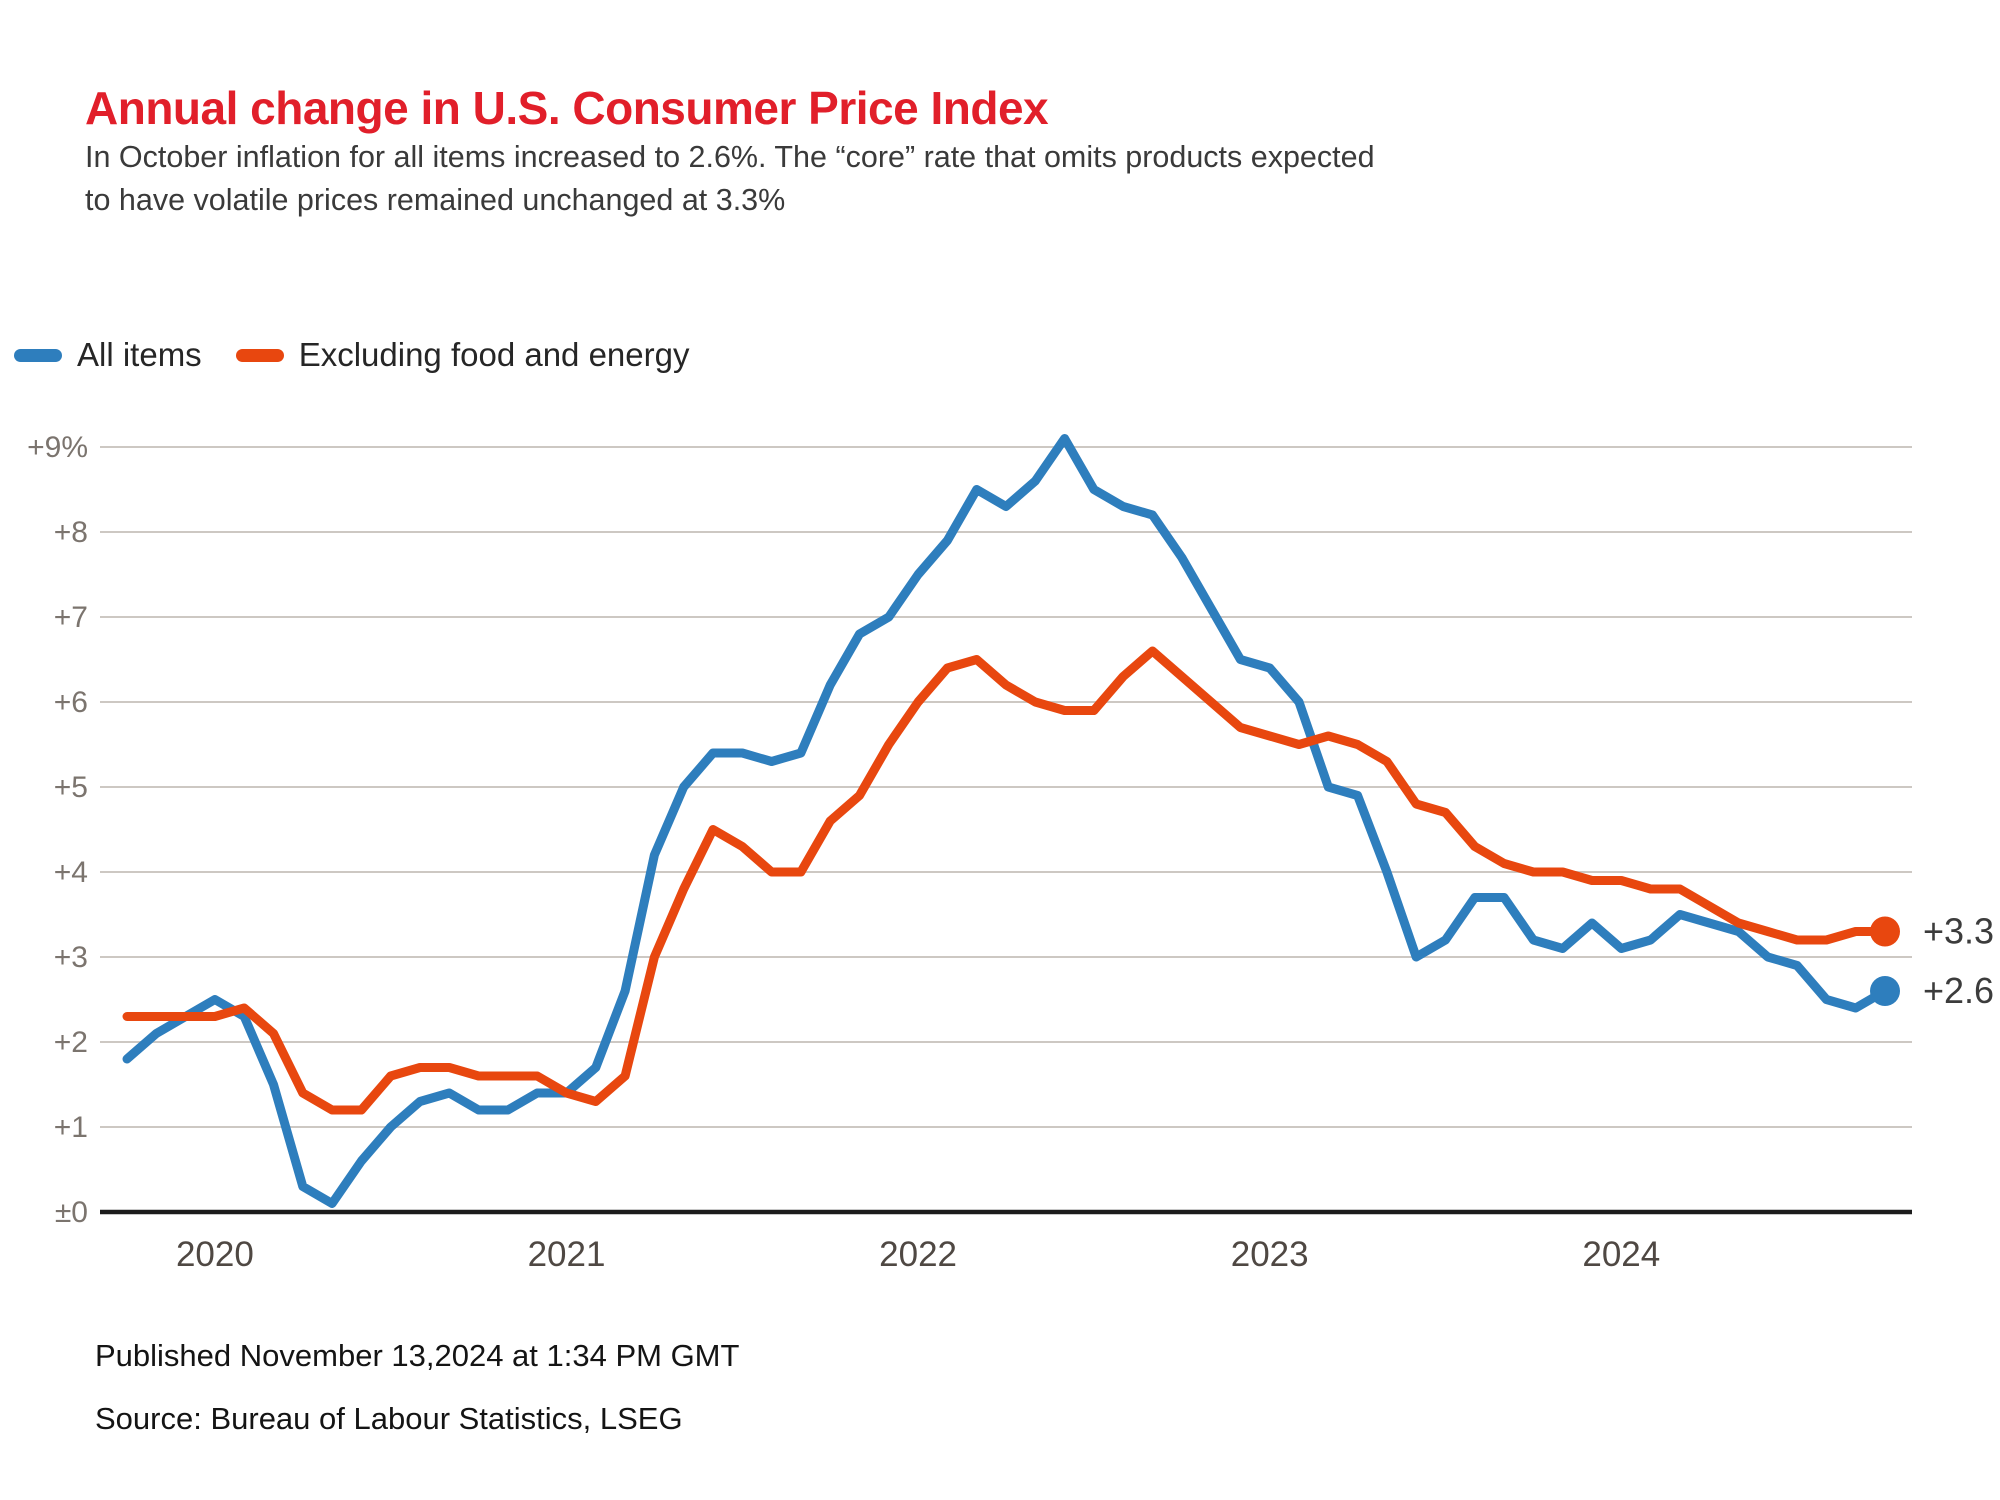 This screenshot has height=1500, width=2000. Describe the element at coordinates (1270, 1254) in the screenshot. I see `x-axis-tick-label: 2023` at that location.